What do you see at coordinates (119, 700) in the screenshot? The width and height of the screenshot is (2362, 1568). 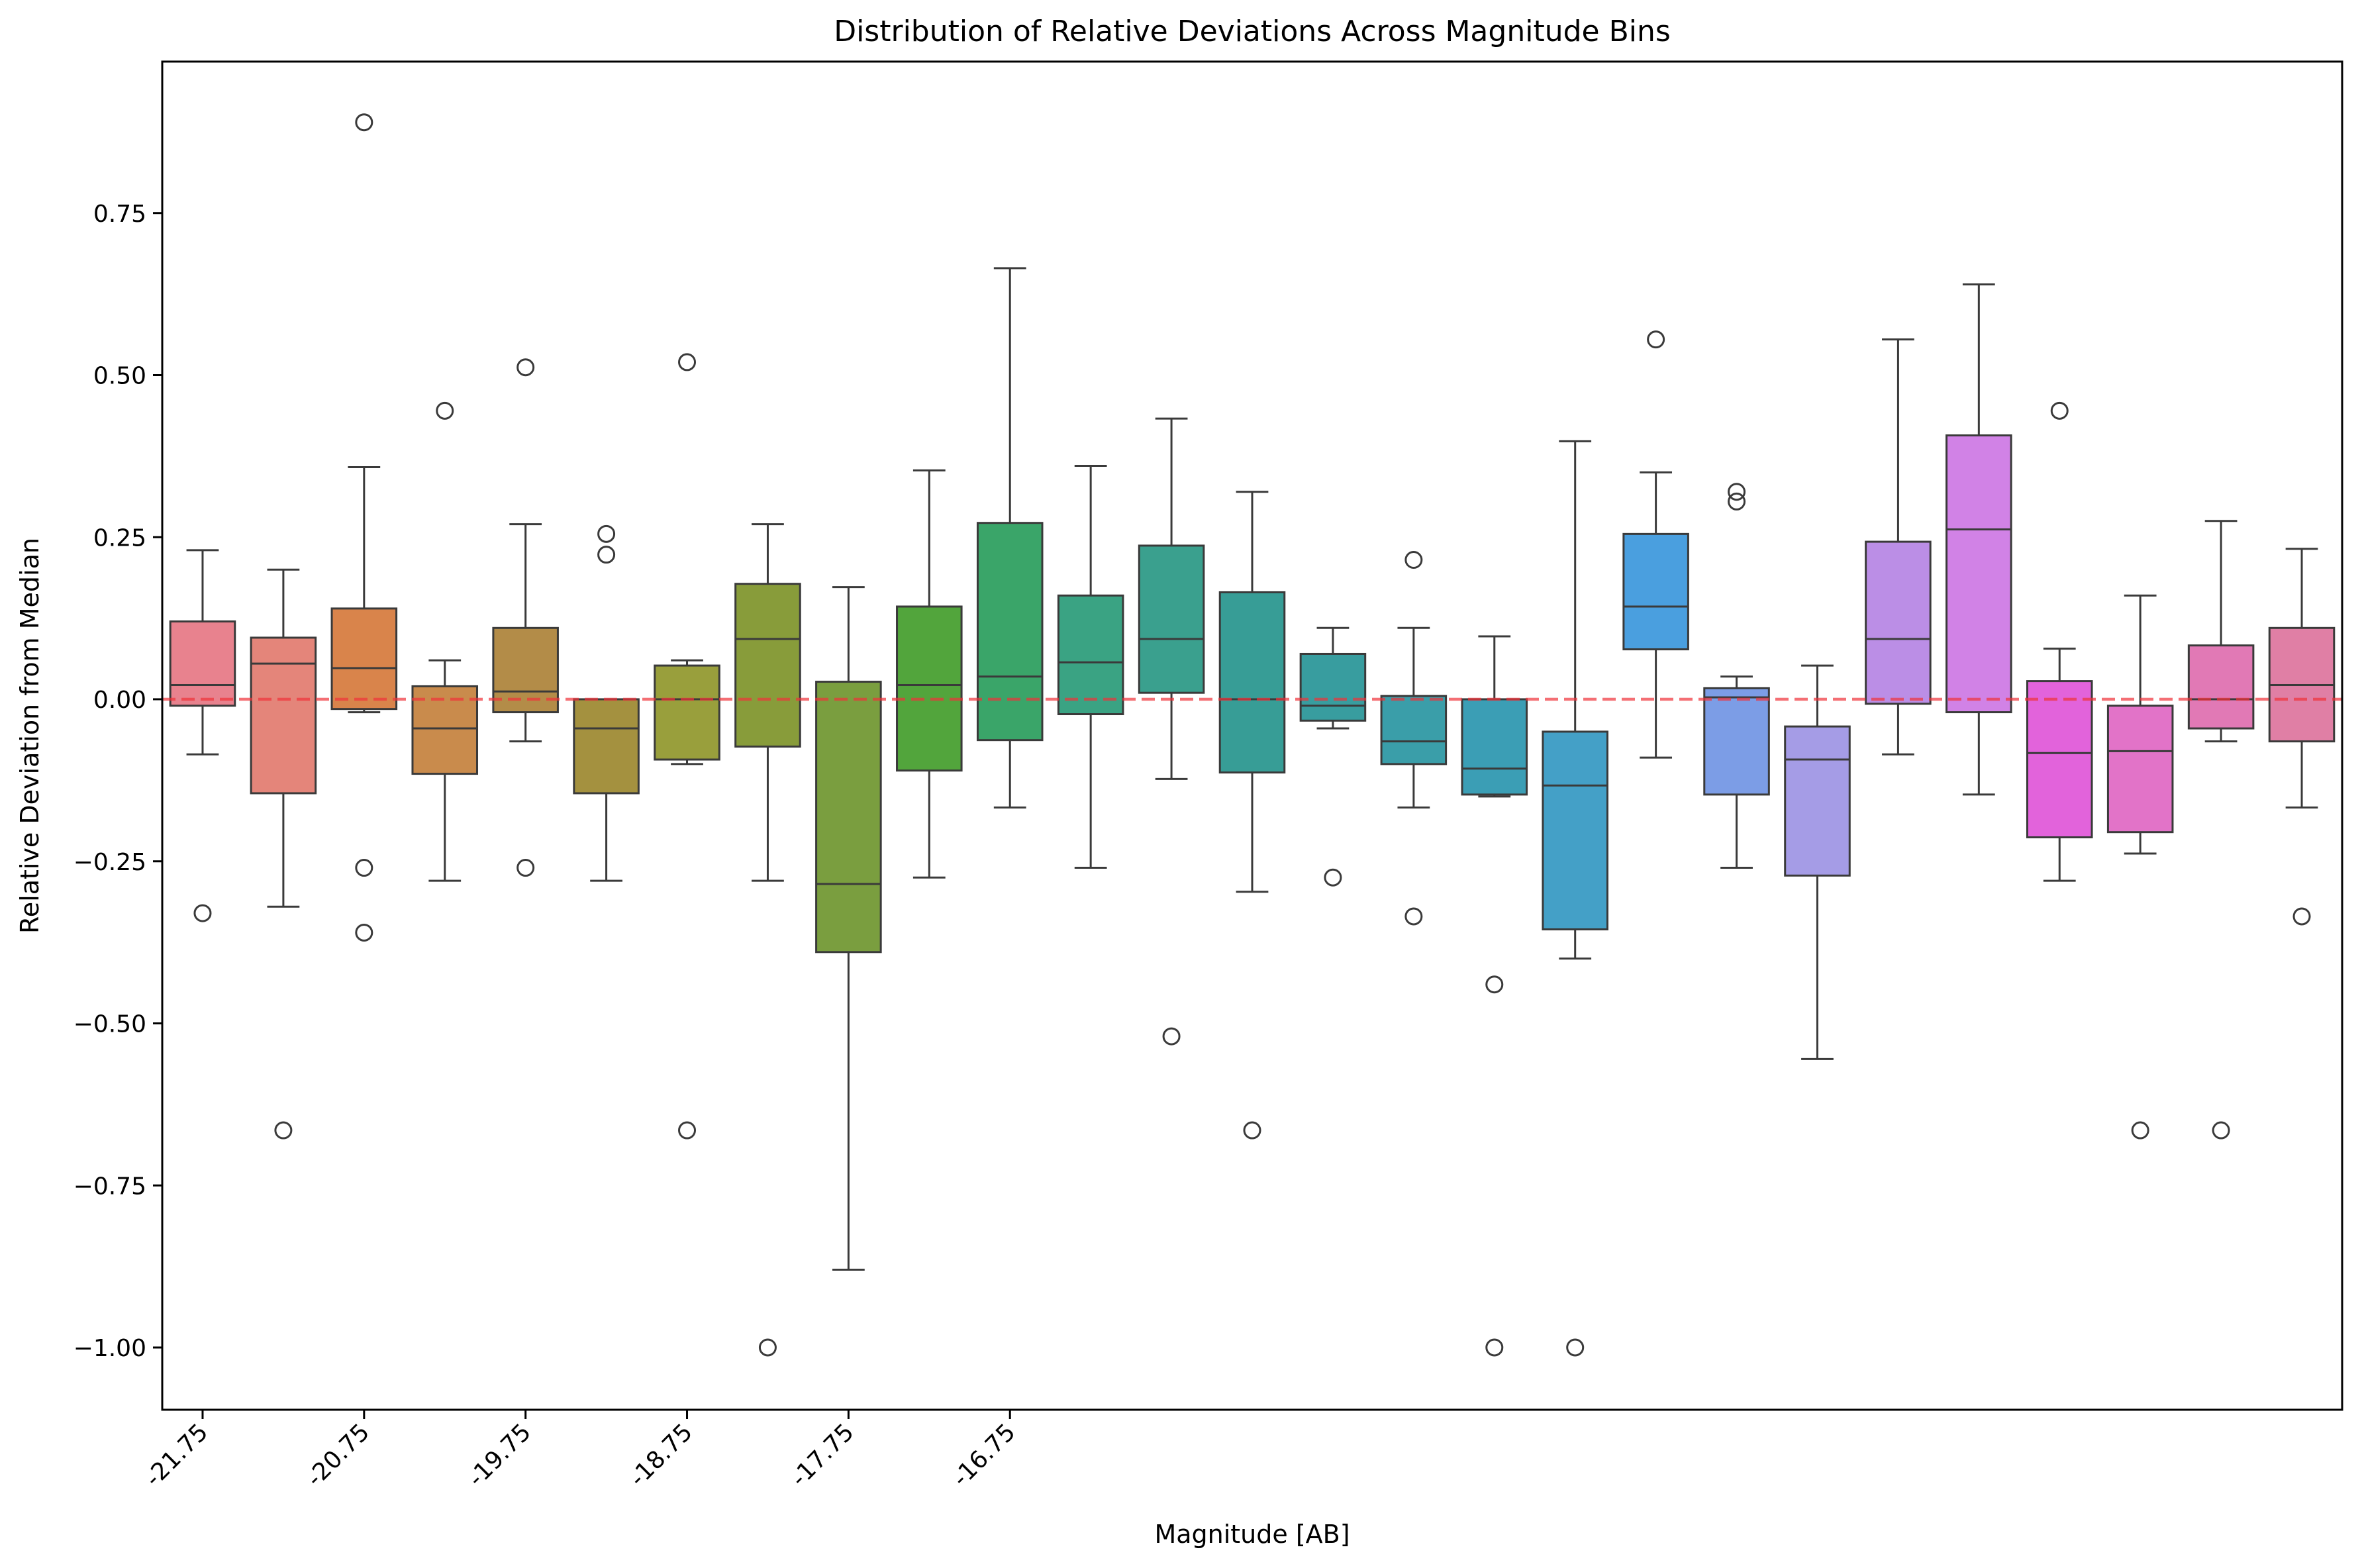 I see `y-tick-label: 0.00` at bounding box center [119, 700].